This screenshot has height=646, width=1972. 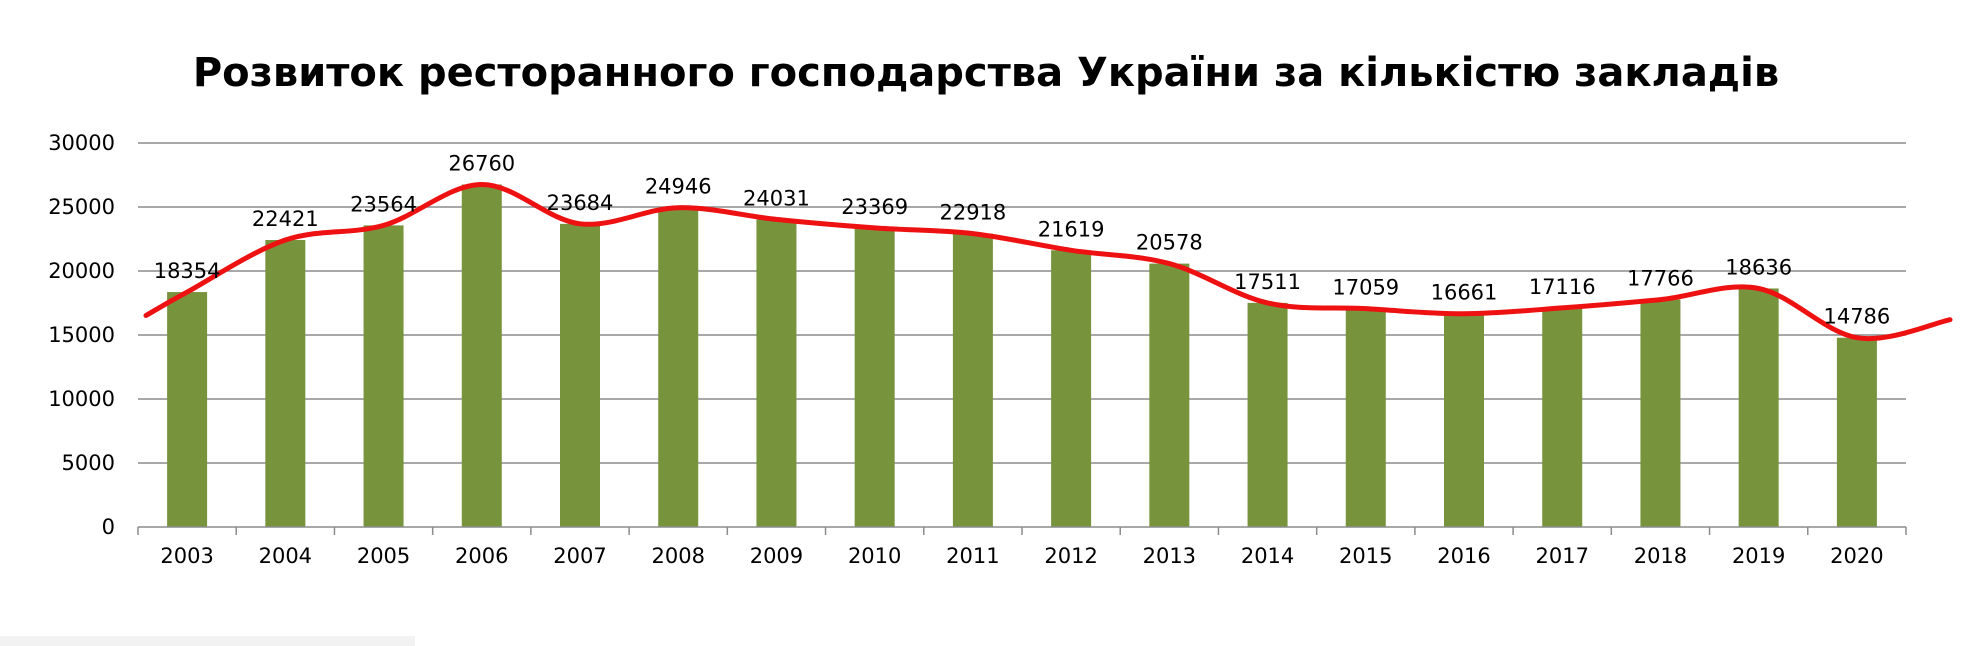 I want to click on x-tick-label: 2004, so click(x=285, y=556).